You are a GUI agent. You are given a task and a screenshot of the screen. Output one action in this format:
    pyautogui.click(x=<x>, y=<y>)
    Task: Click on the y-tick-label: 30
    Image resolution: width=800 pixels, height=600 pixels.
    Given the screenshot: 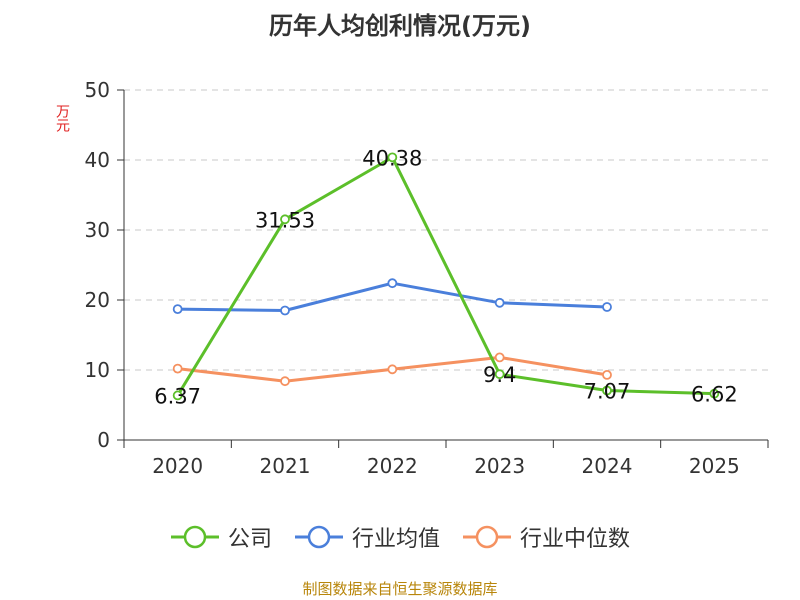 What is the action you would take?
    pyautogui.click(x=97, y=230)
    